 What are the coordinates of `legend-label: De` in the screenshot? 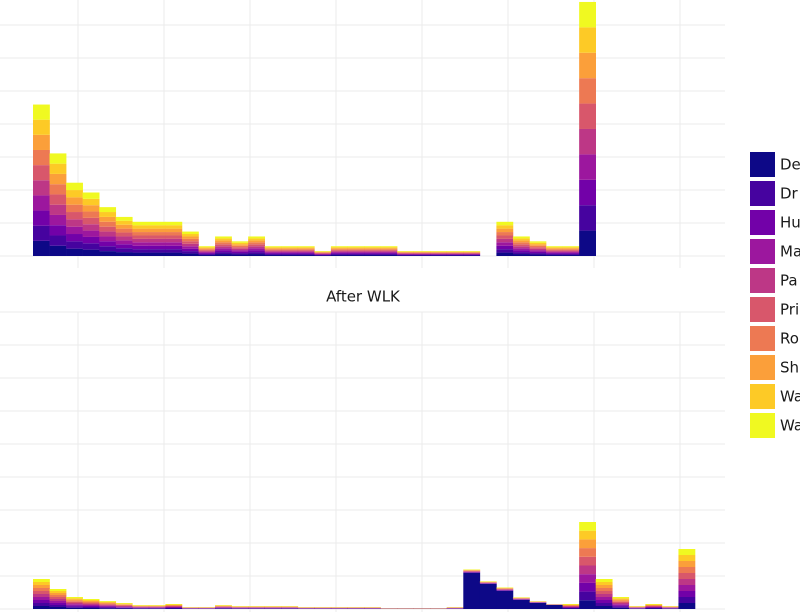 It's located at (790, 165).